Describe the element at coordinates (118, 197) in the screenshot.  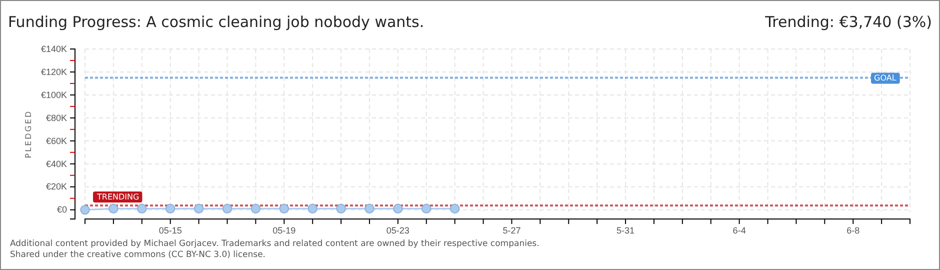
I see `ref-line-label: TRENDING` at that location.